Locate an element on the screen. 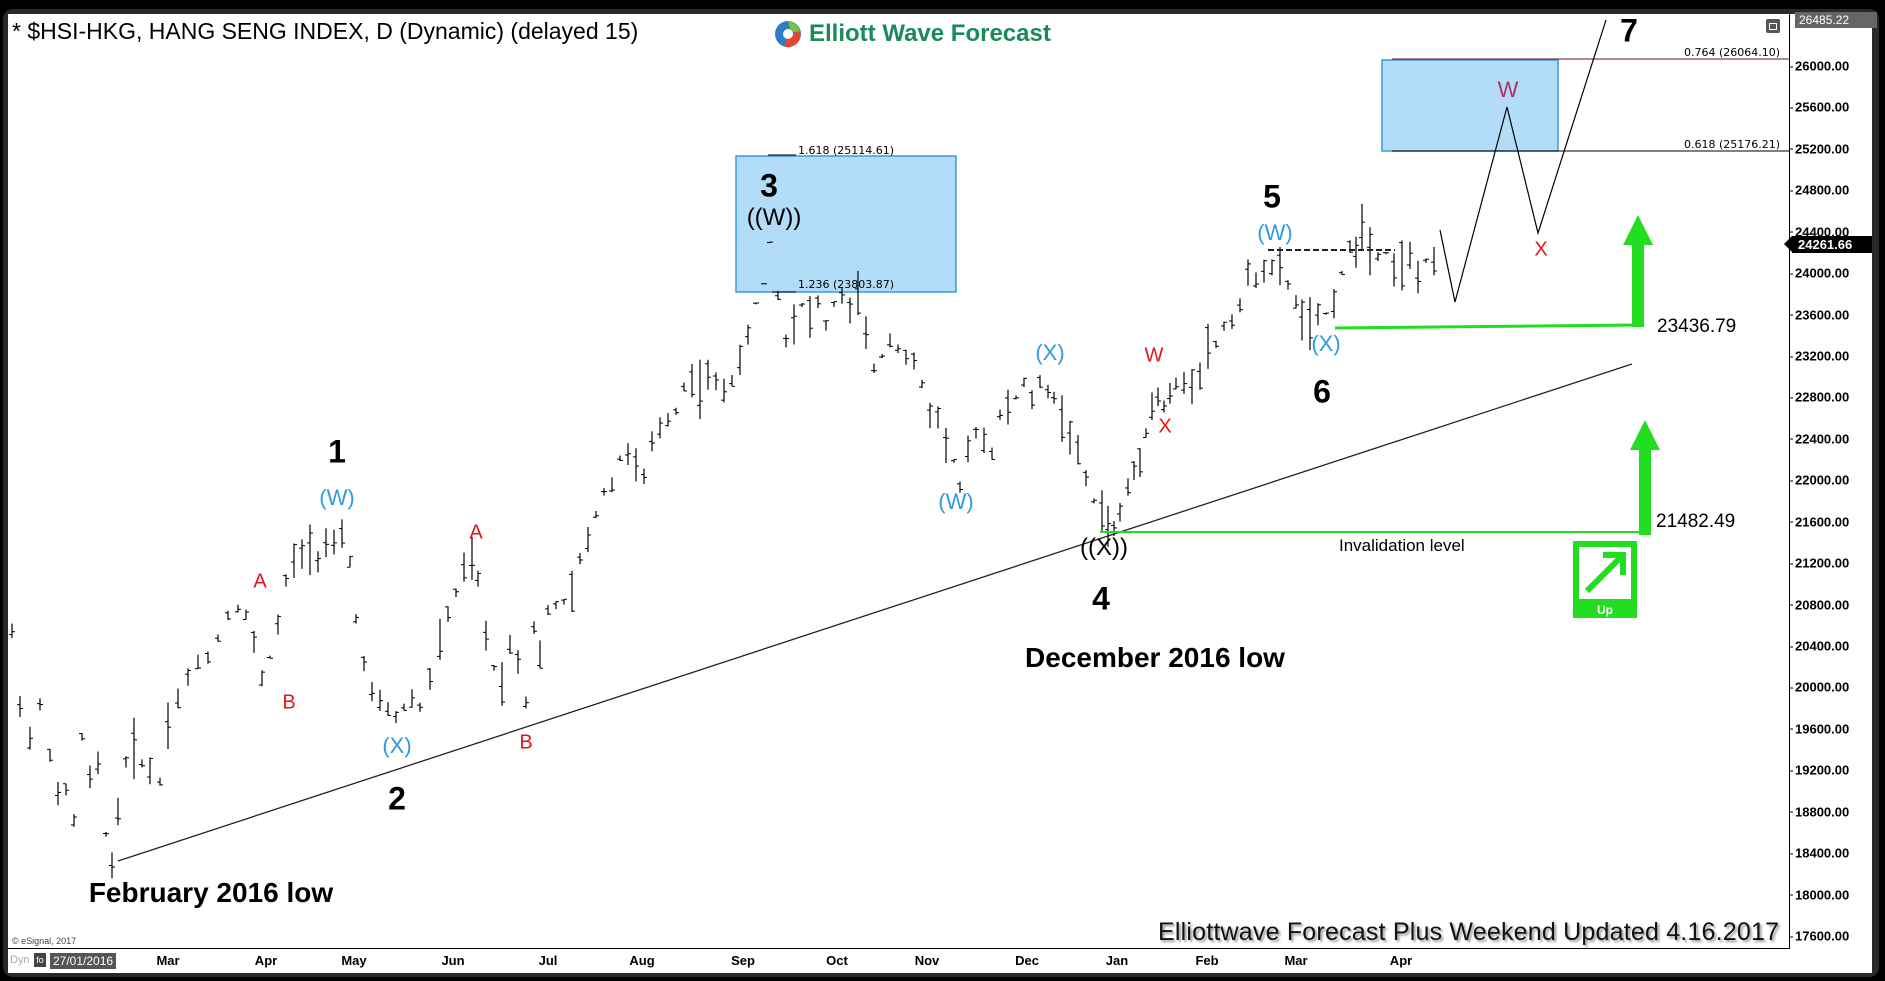  price-tick-label: 17600.00 is located at coordinates (1819, 936).